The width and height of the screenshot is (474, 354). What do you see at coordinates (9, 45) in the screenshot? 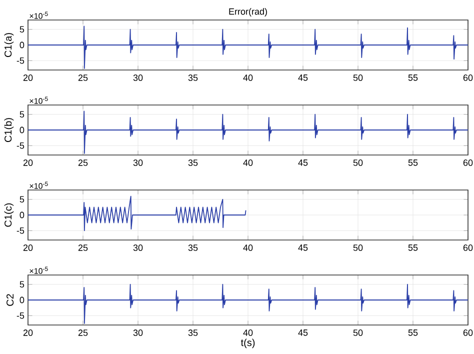
I see `y-axis-title: C1(a)` at bounding box center [9, 45].